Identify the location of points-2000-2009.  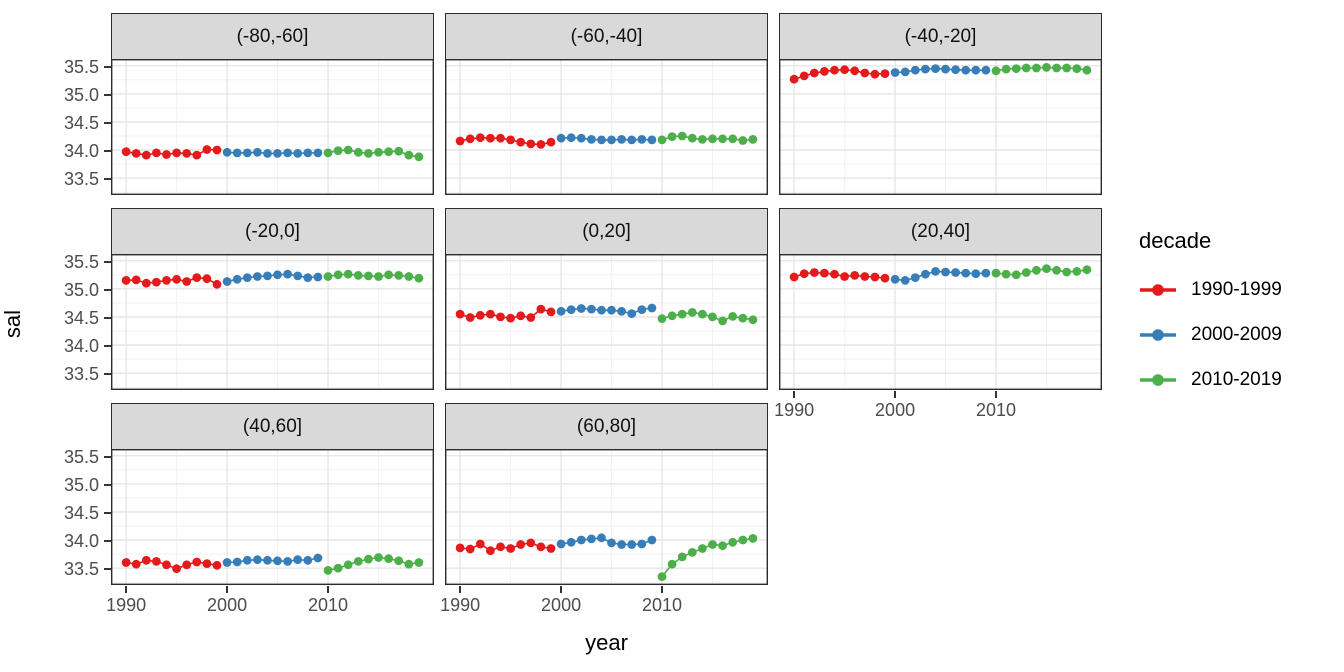
(606, 310).